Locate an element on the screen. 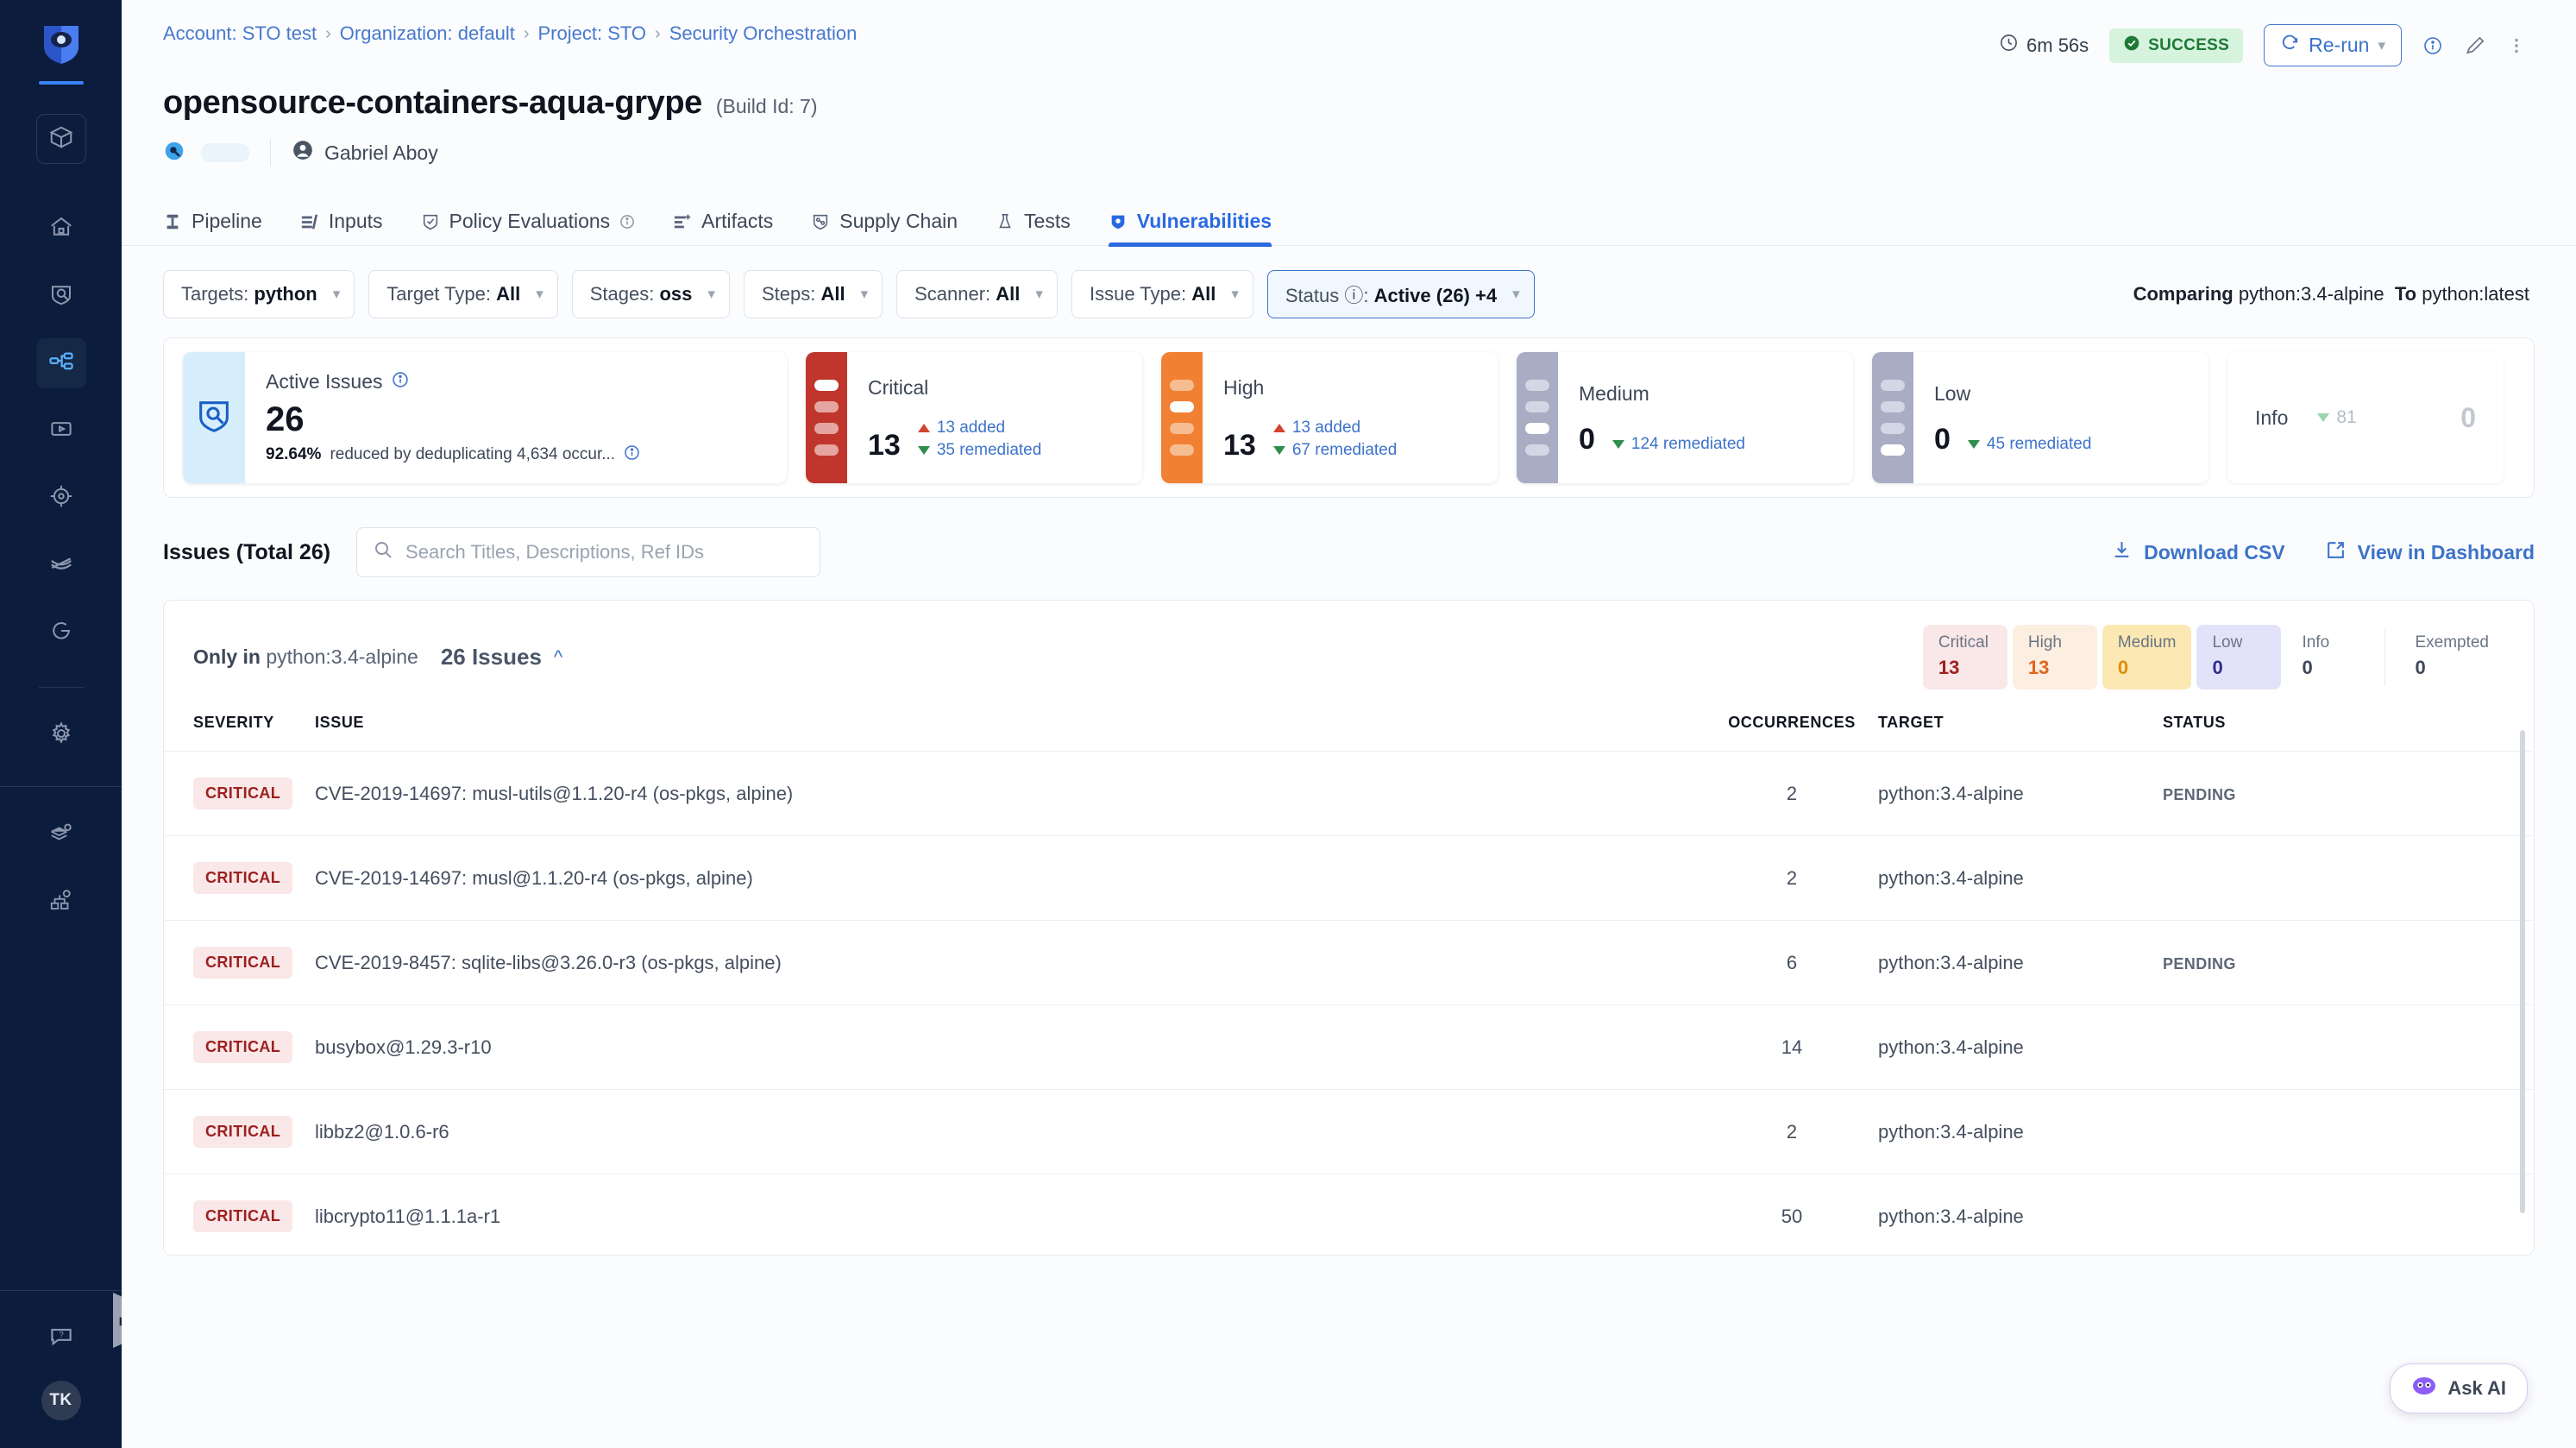 This screenshot has height=1448, width=2576. sidebar-item-targets is located at coordinates (61, 498).